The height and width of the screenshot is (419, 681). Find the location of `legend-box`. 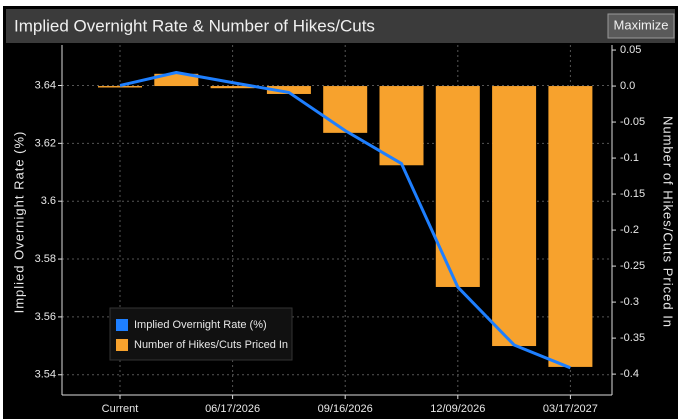

legend-box is located at coordinates (201, 334).